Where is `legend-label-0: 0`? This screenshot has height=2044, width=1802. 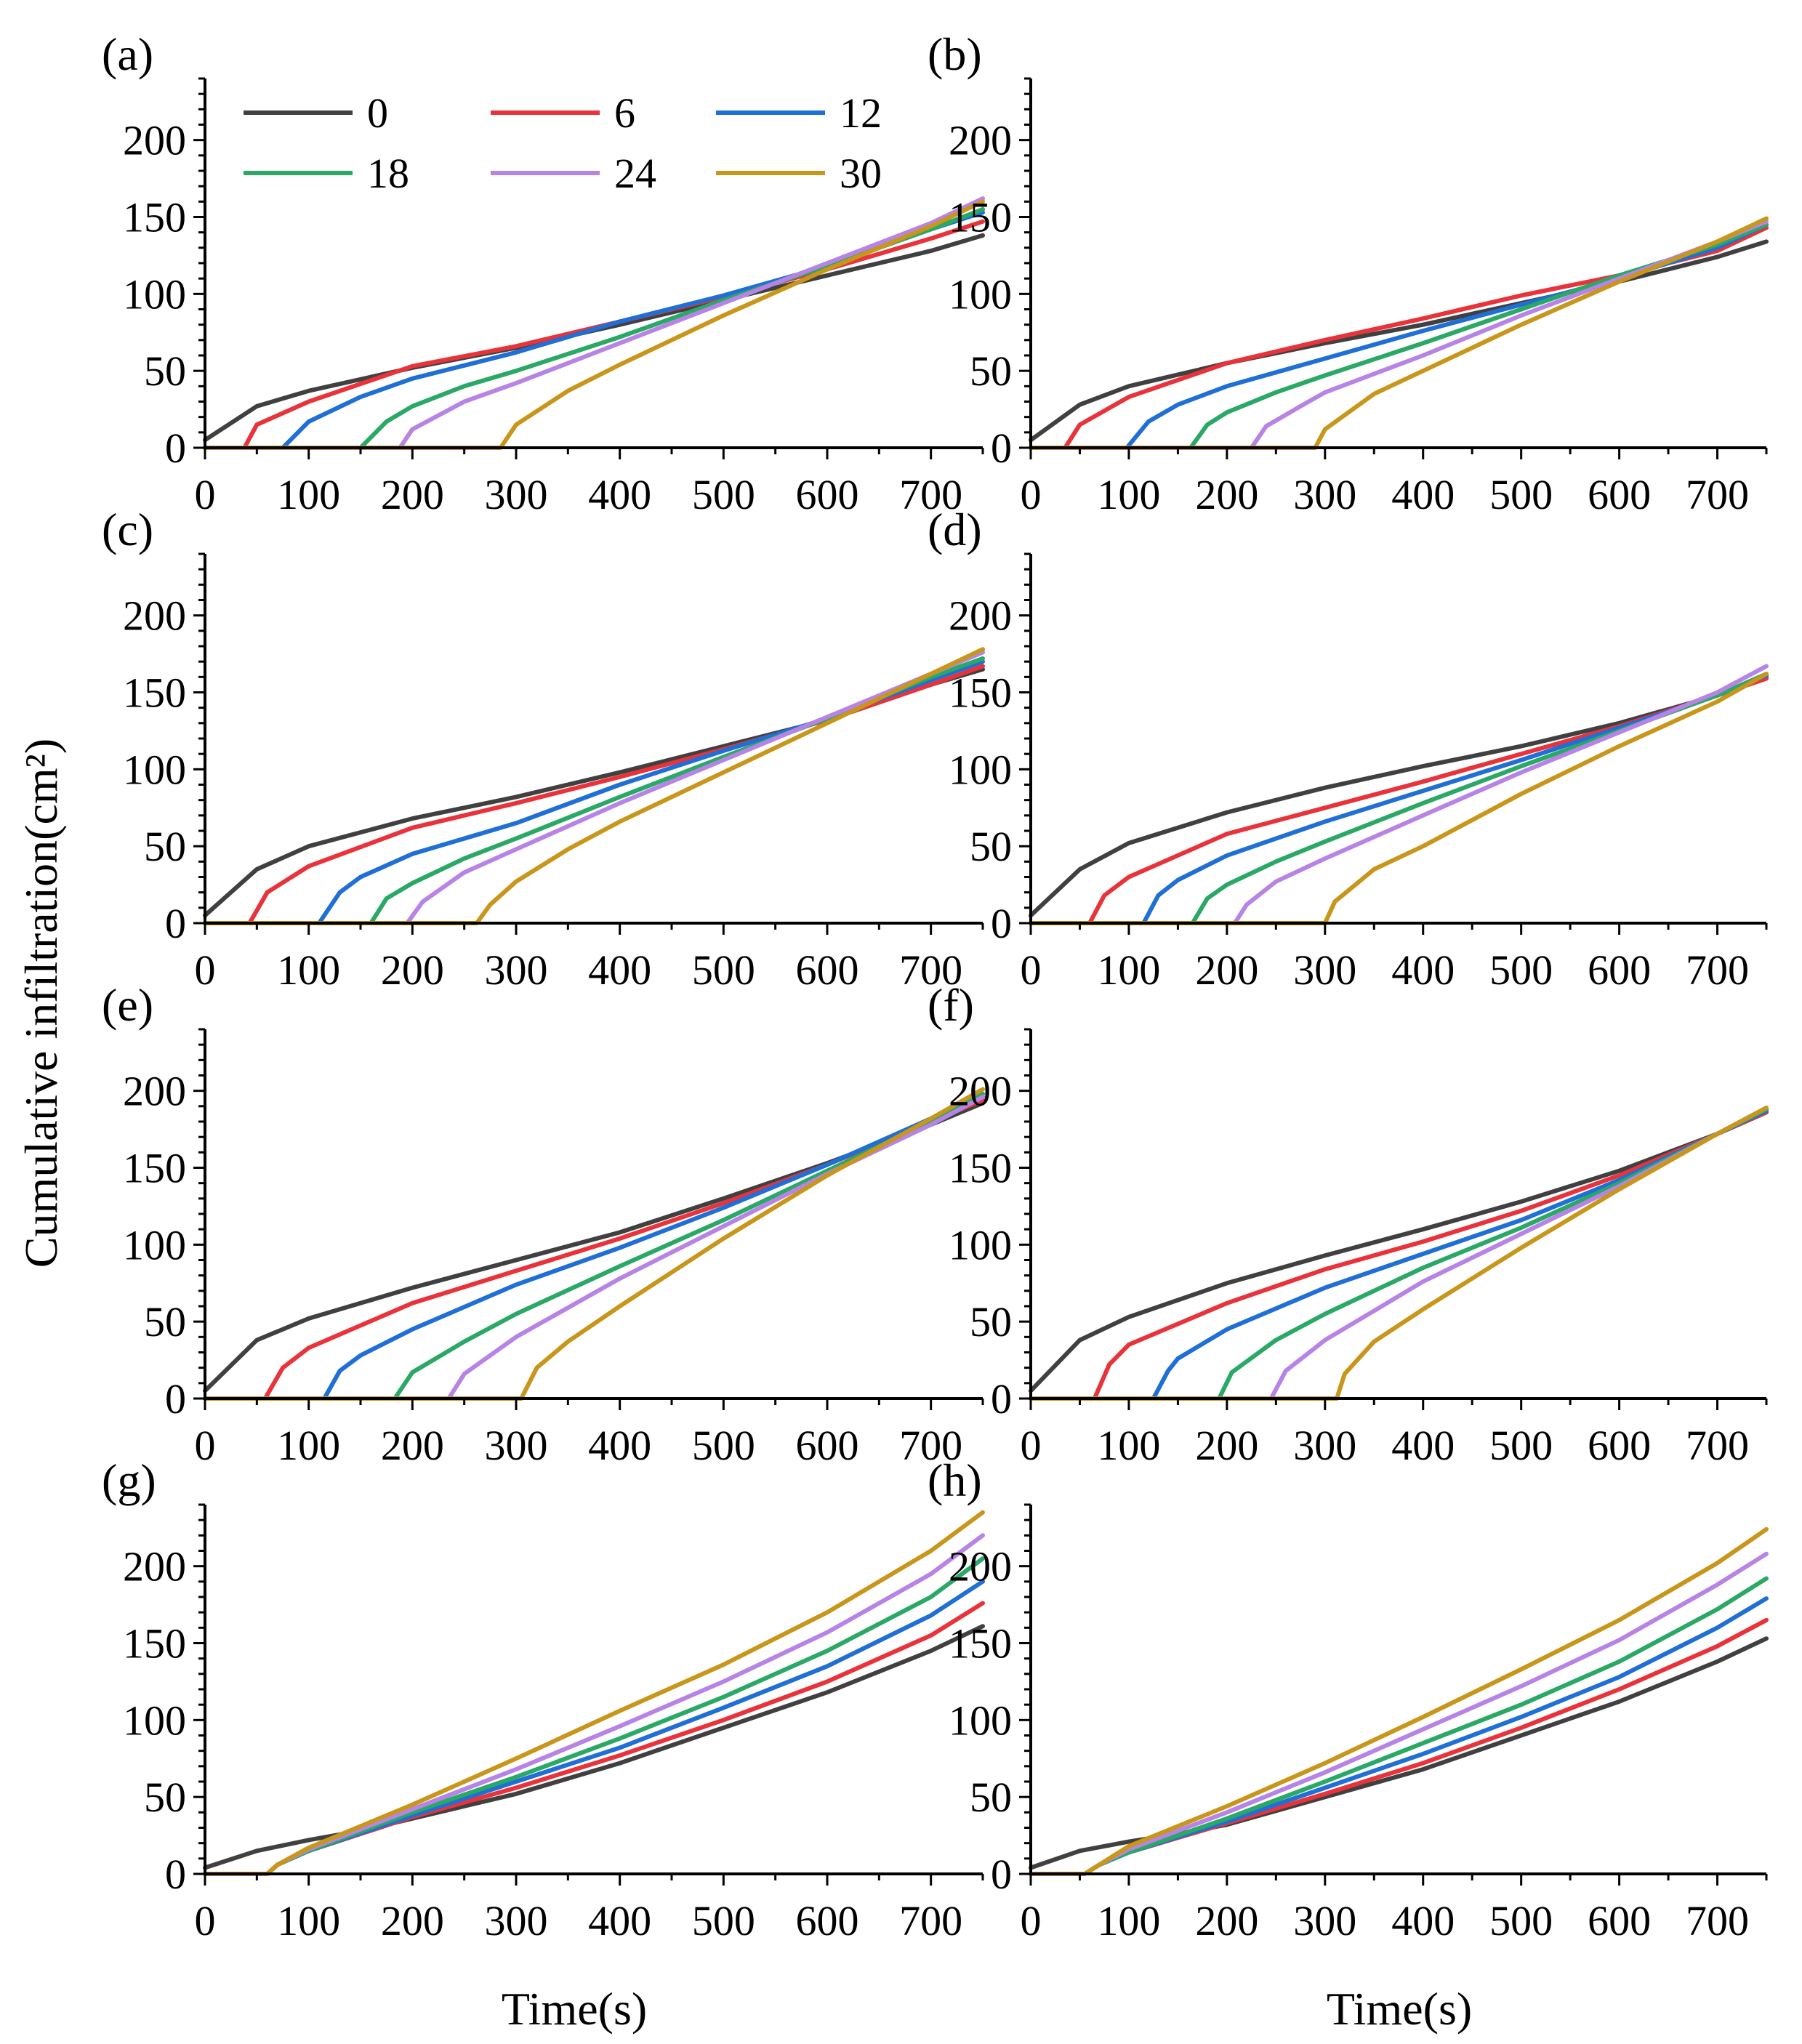
legend-label-0: 0 is located at coordinates (377, 113).